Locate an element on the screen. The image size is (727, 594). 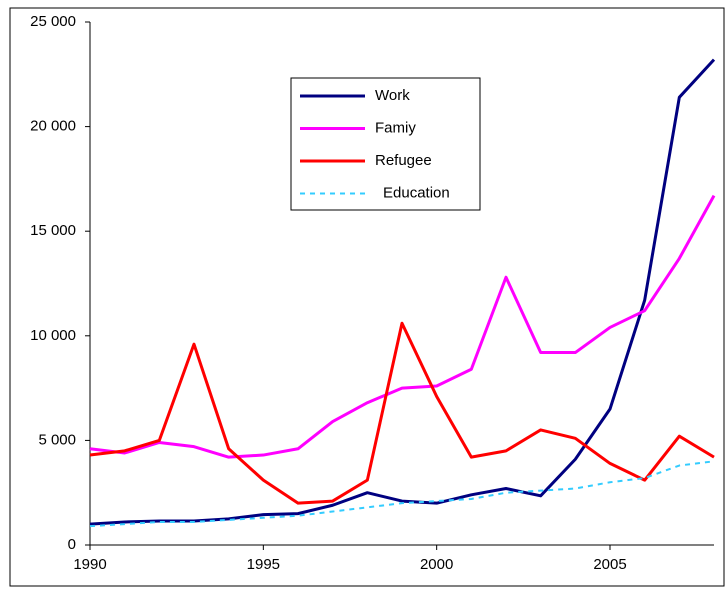
legend-box is located at coordinates (385, 144).